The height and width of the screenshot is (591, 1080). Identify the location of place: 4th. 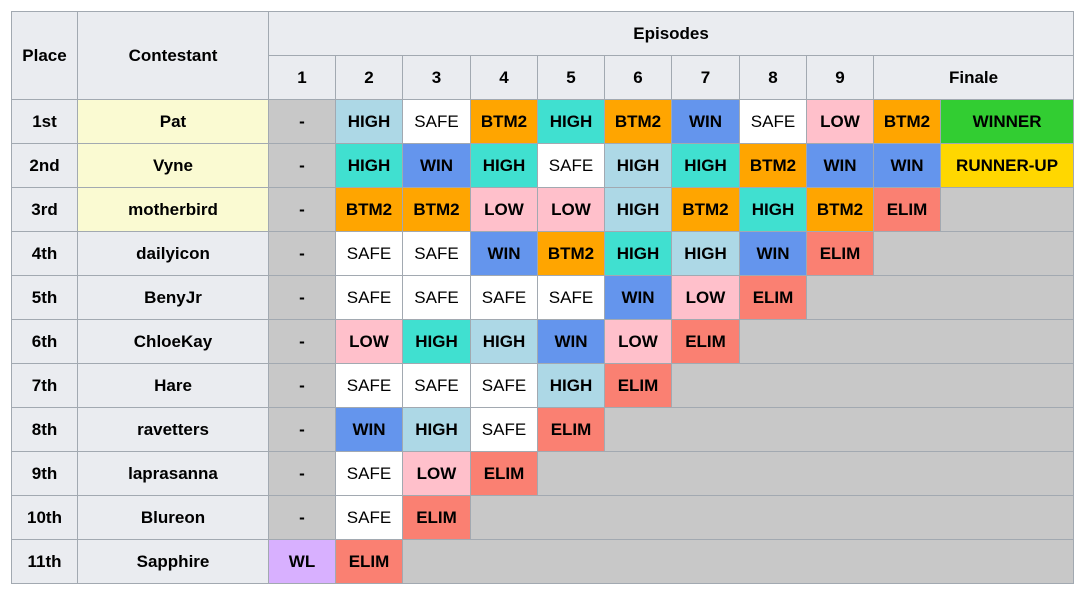
(44, 253).